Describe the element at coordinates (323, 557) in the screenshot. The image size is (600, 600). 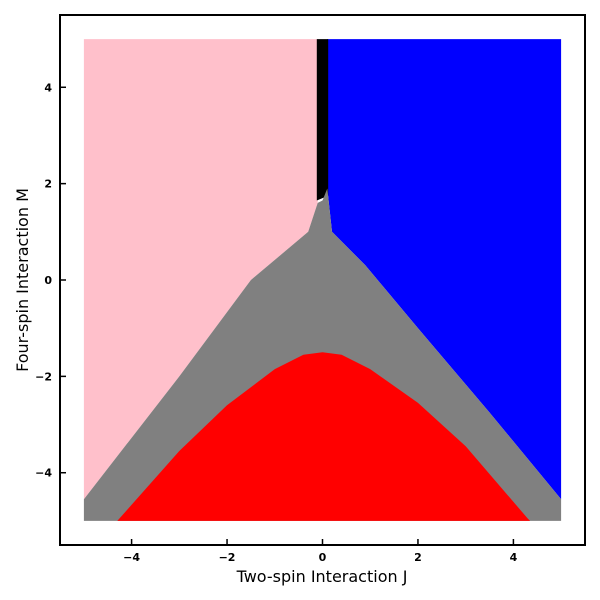
I see `x-tick-label-2: 0` at that location.